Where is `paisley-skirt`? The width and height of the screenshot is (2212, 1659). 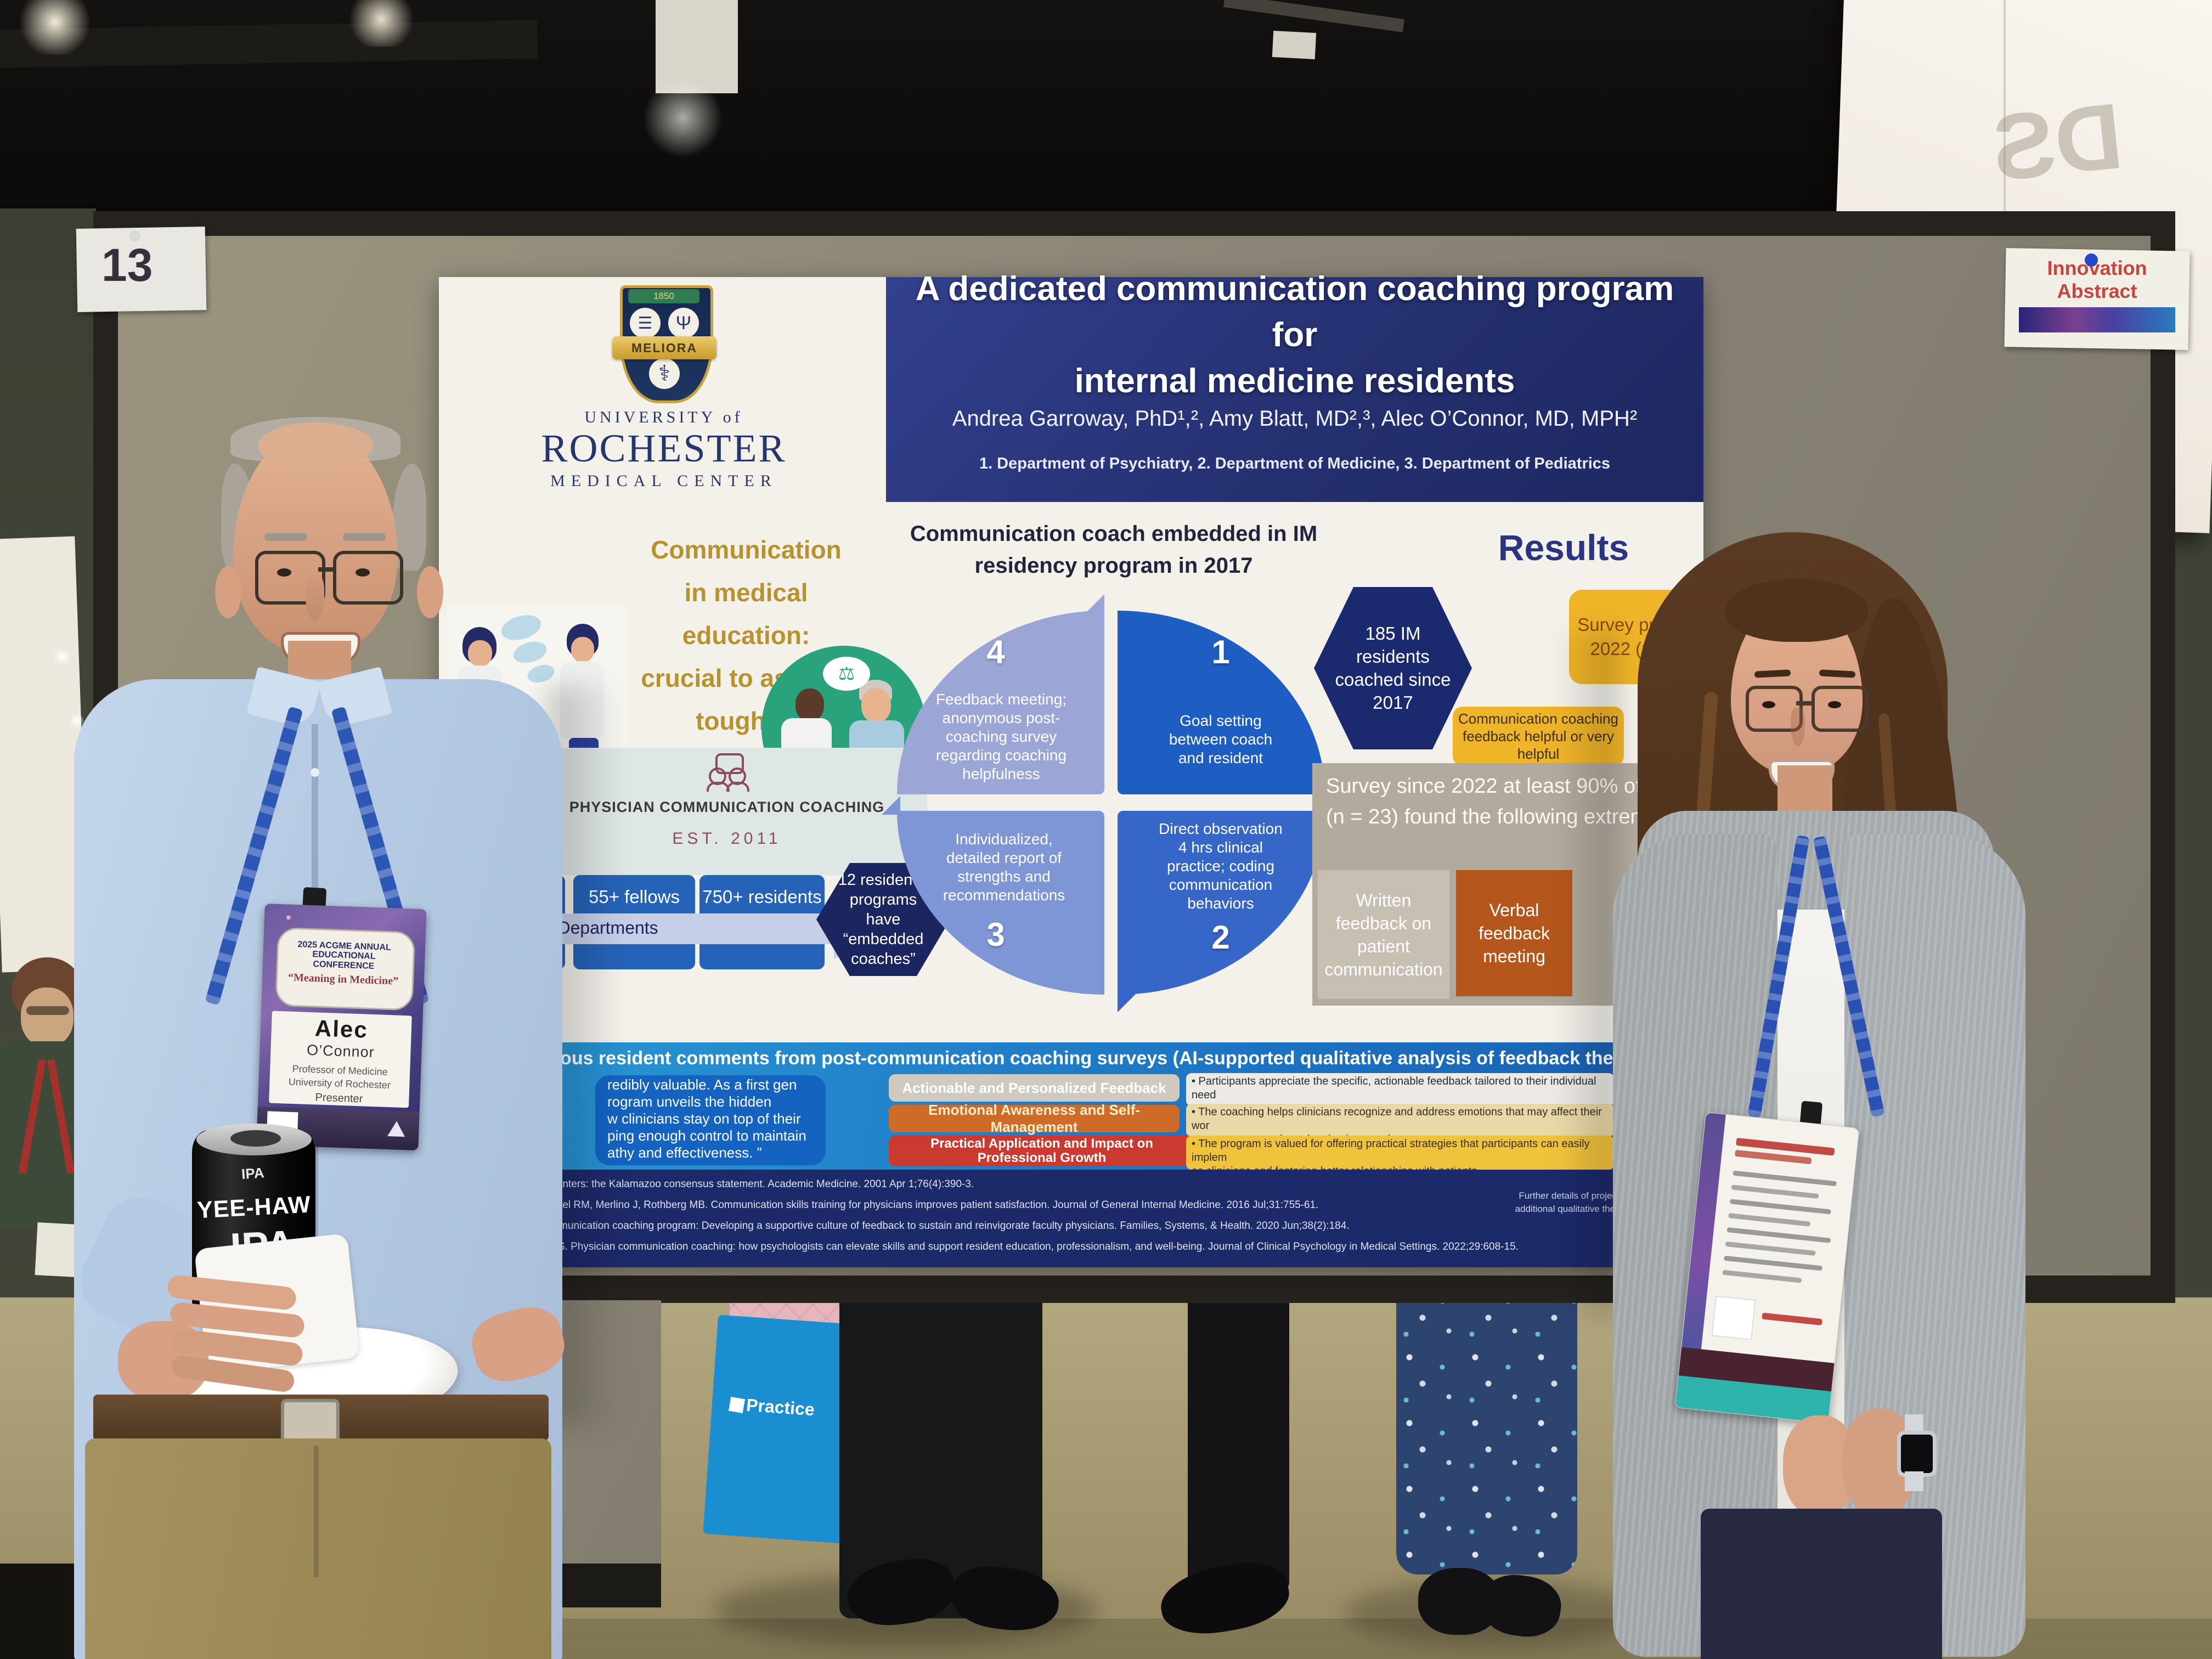
paisley-skirt is located at coordinates (1486, 1427).